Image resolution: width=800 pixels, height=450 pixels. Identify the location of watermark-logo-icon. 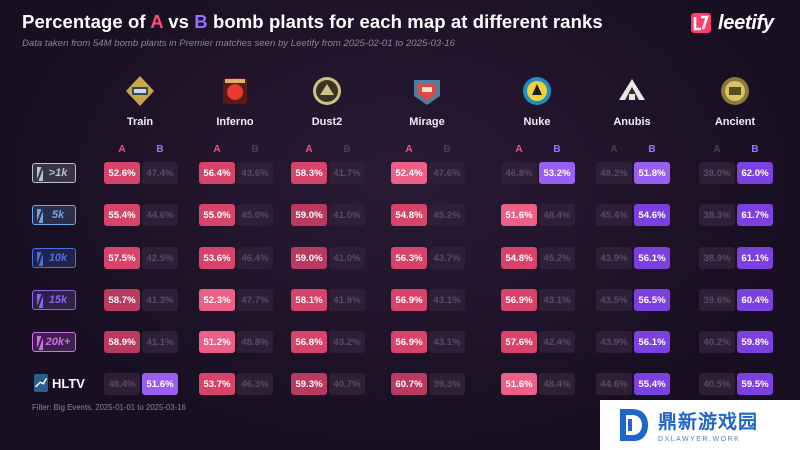
(634, 425).